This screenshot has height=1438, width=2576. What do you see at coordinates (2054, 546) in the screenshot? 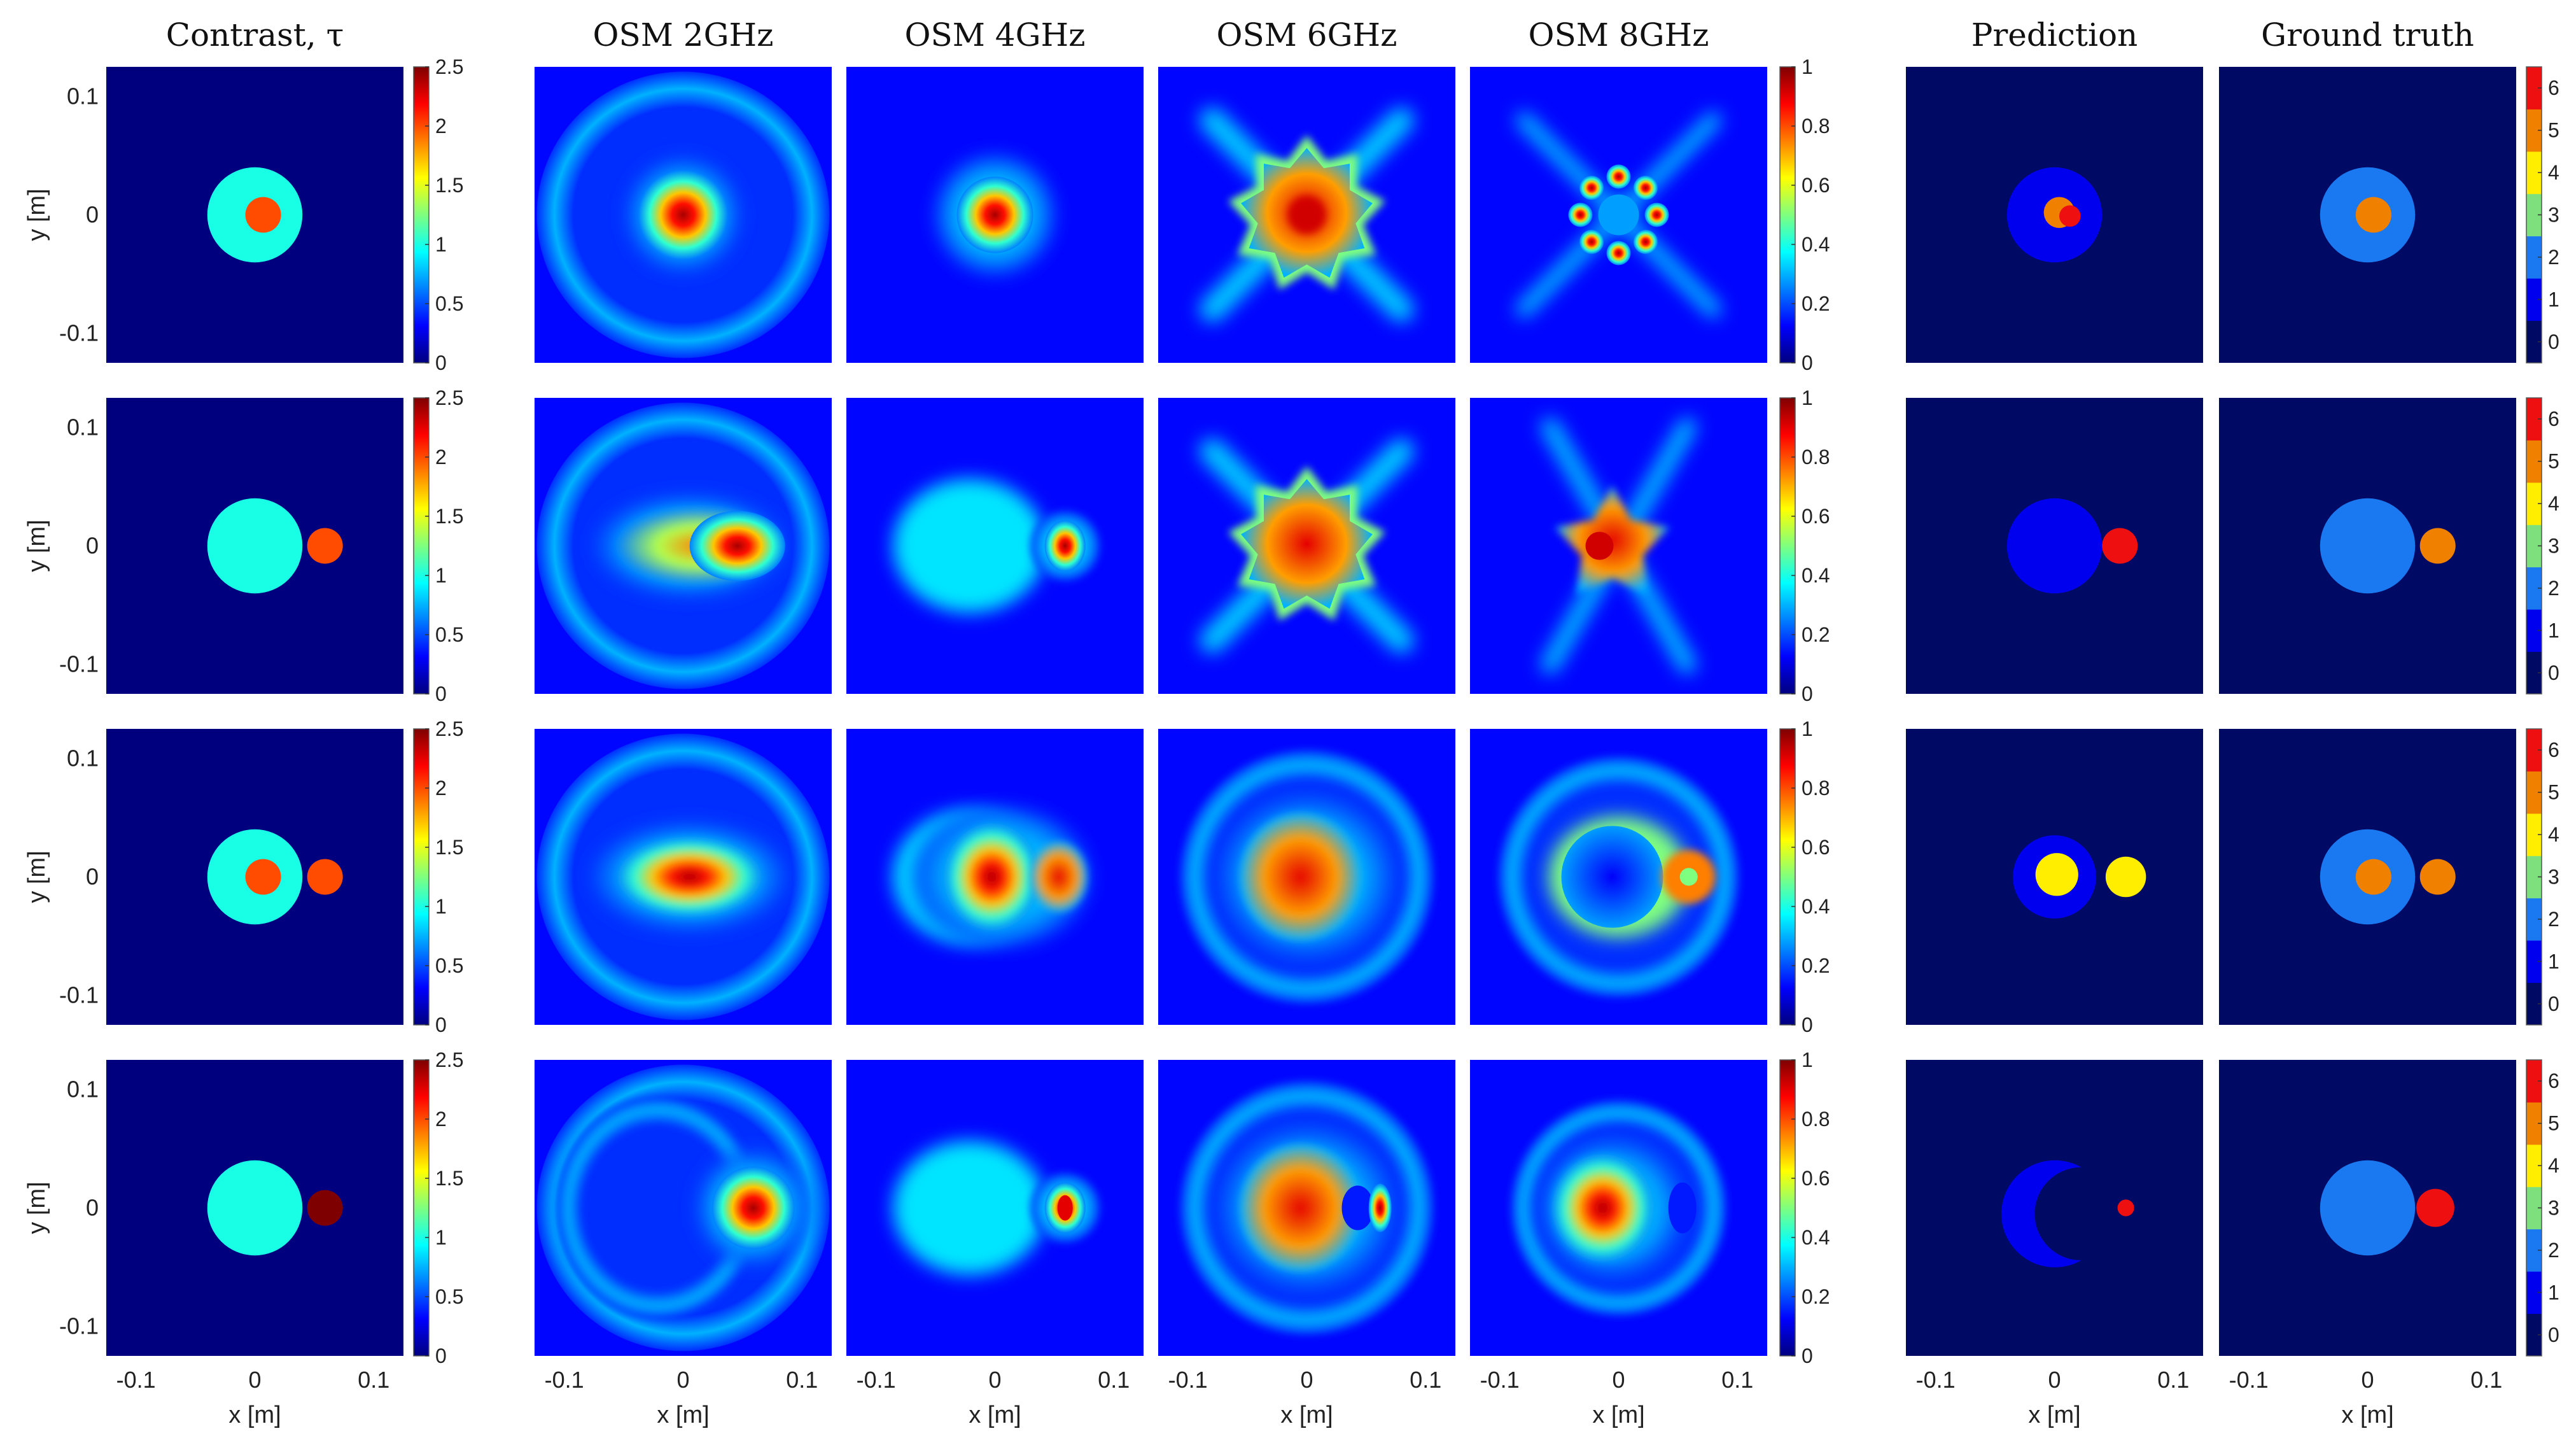
I see `panel-r1-c5` at bounding box center [2054, 546].